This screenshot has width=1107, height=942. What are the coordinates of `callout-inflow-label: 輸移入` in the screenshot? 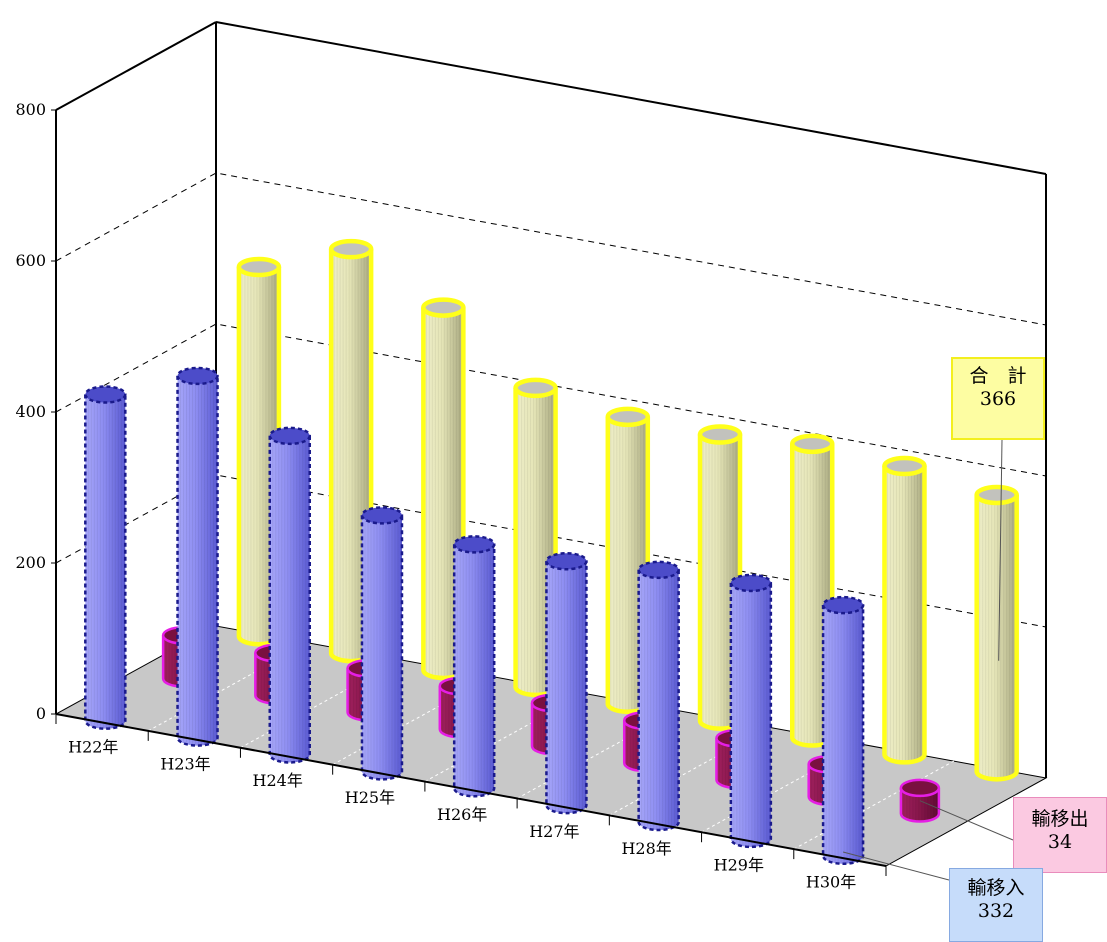 It's located at (996, 888).